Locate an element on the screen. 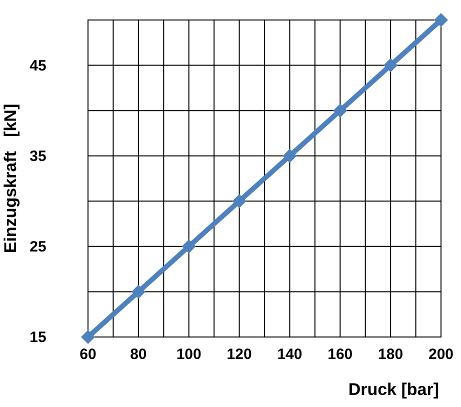 The width and height of the screenshot is (461, 407). y-tick-label: 15 is located at coordinates (38, 337).